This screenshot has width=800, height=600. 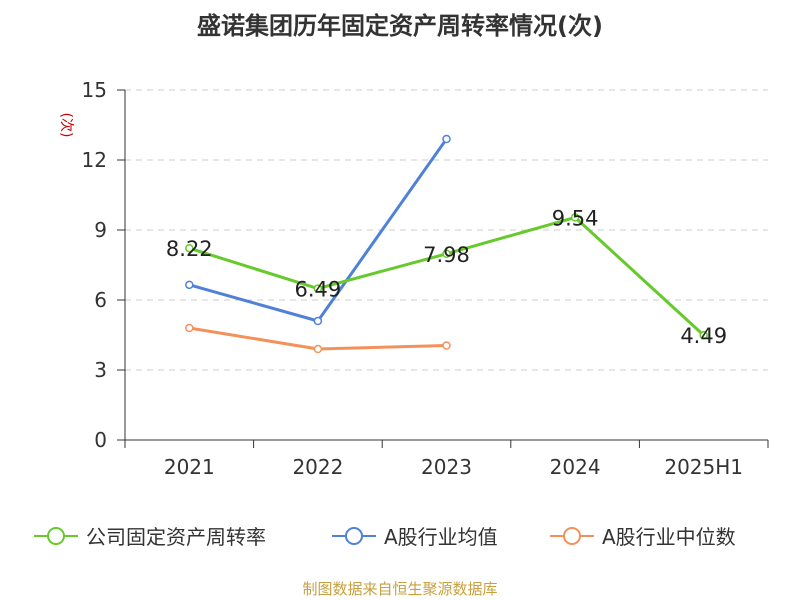 I want to click on legend-item-industry-median: A股行业中位数, so click(x=642, y=535).